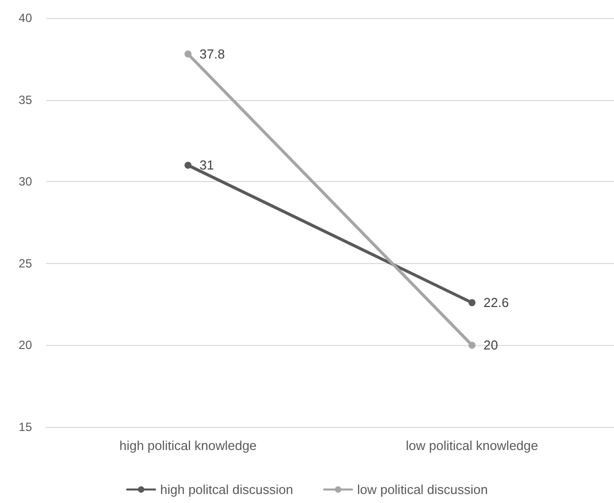 The width and height of the screenshot is (614, 503). Describe the element at coordinates (227, 489) in the screenshot. I see `legend-label: high politcal discussion` at that location.